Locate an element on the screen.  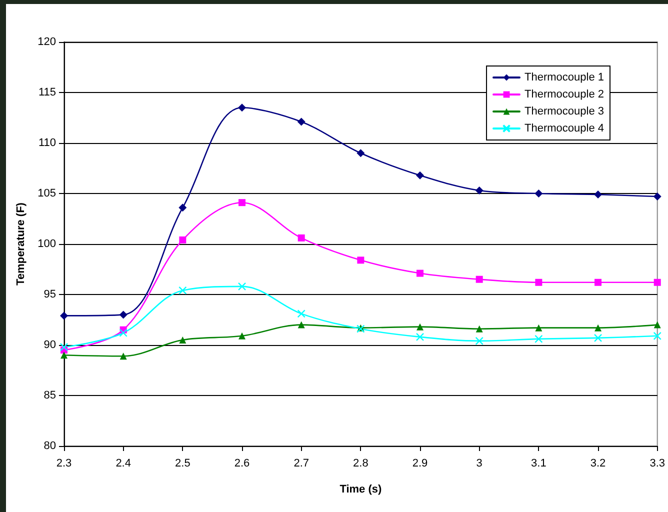
x-tick-label: 2.4 is located at coordinates (123, 464).